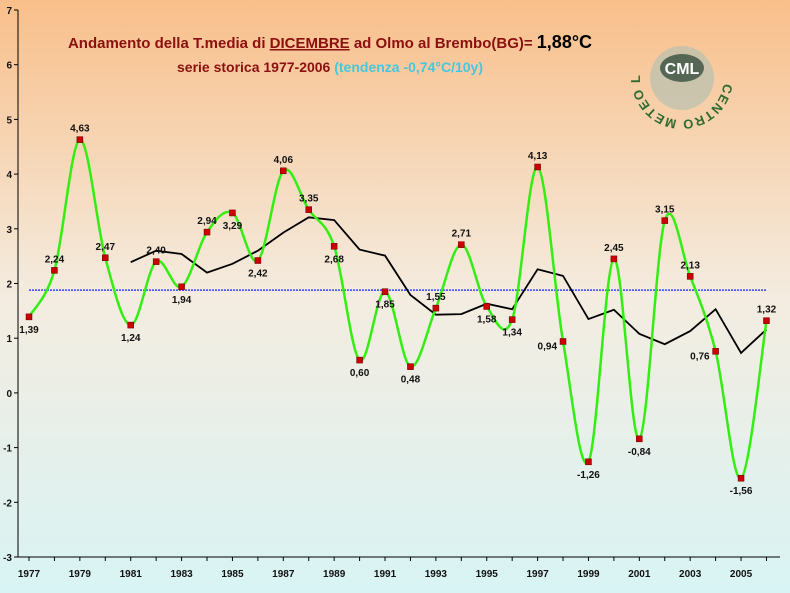  What do you see at coordinates (487, 319) in the screenshot?
I see `data-label: 1,58` at bounding box center [487, 319].